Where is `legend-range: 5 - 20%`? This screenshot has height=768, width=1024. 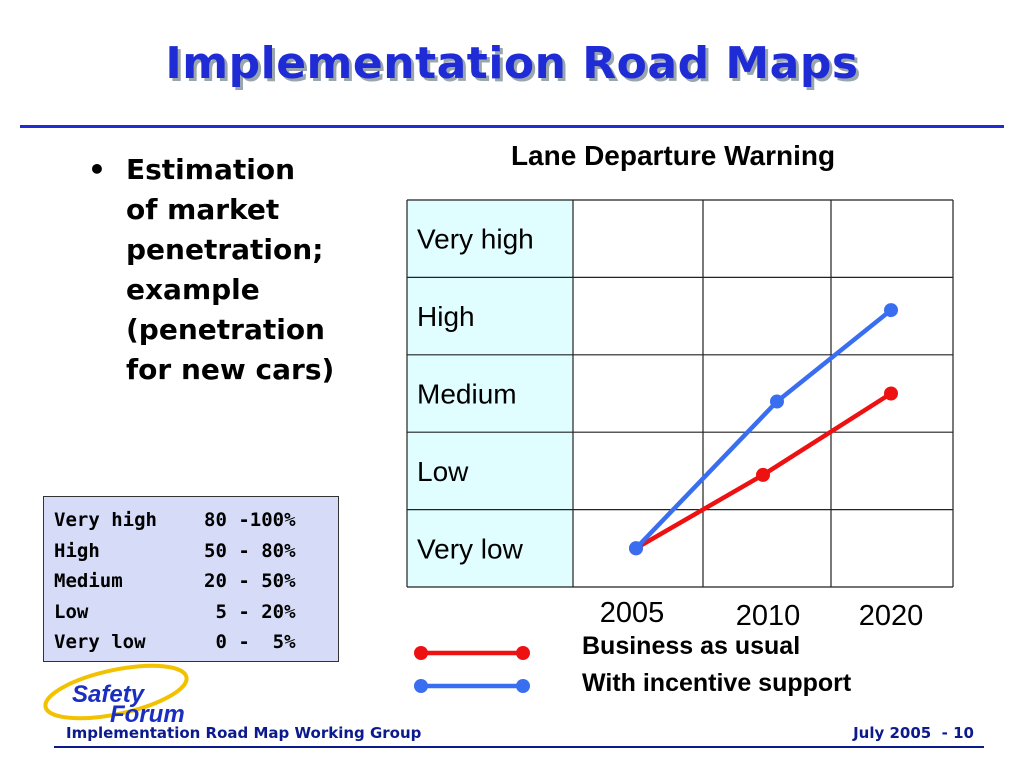
legend-range: 5 - 20% is located at coordinates (250, 611).